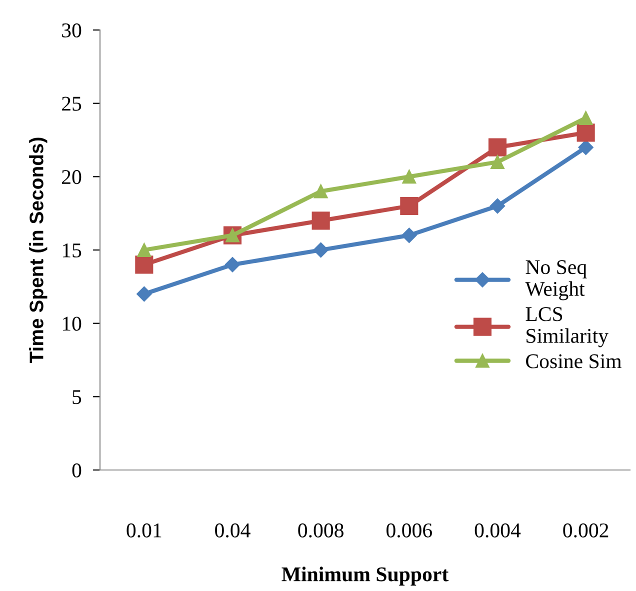 The width and height of the screenshot is (636, 591). Describe the element at coordinates (556, 280) in the screenshot. I see `legend-label: No Seq Weight` at that location.